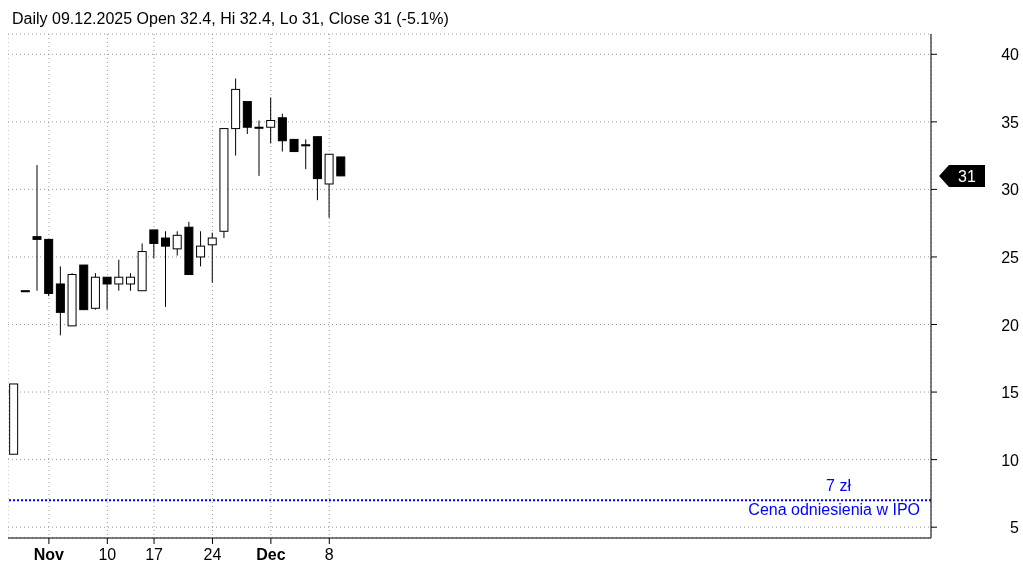  What do you see at coordinates (49, 554) in the screenshot?
I see `x-tick-label: Nov` at bounding box center [49, 554].